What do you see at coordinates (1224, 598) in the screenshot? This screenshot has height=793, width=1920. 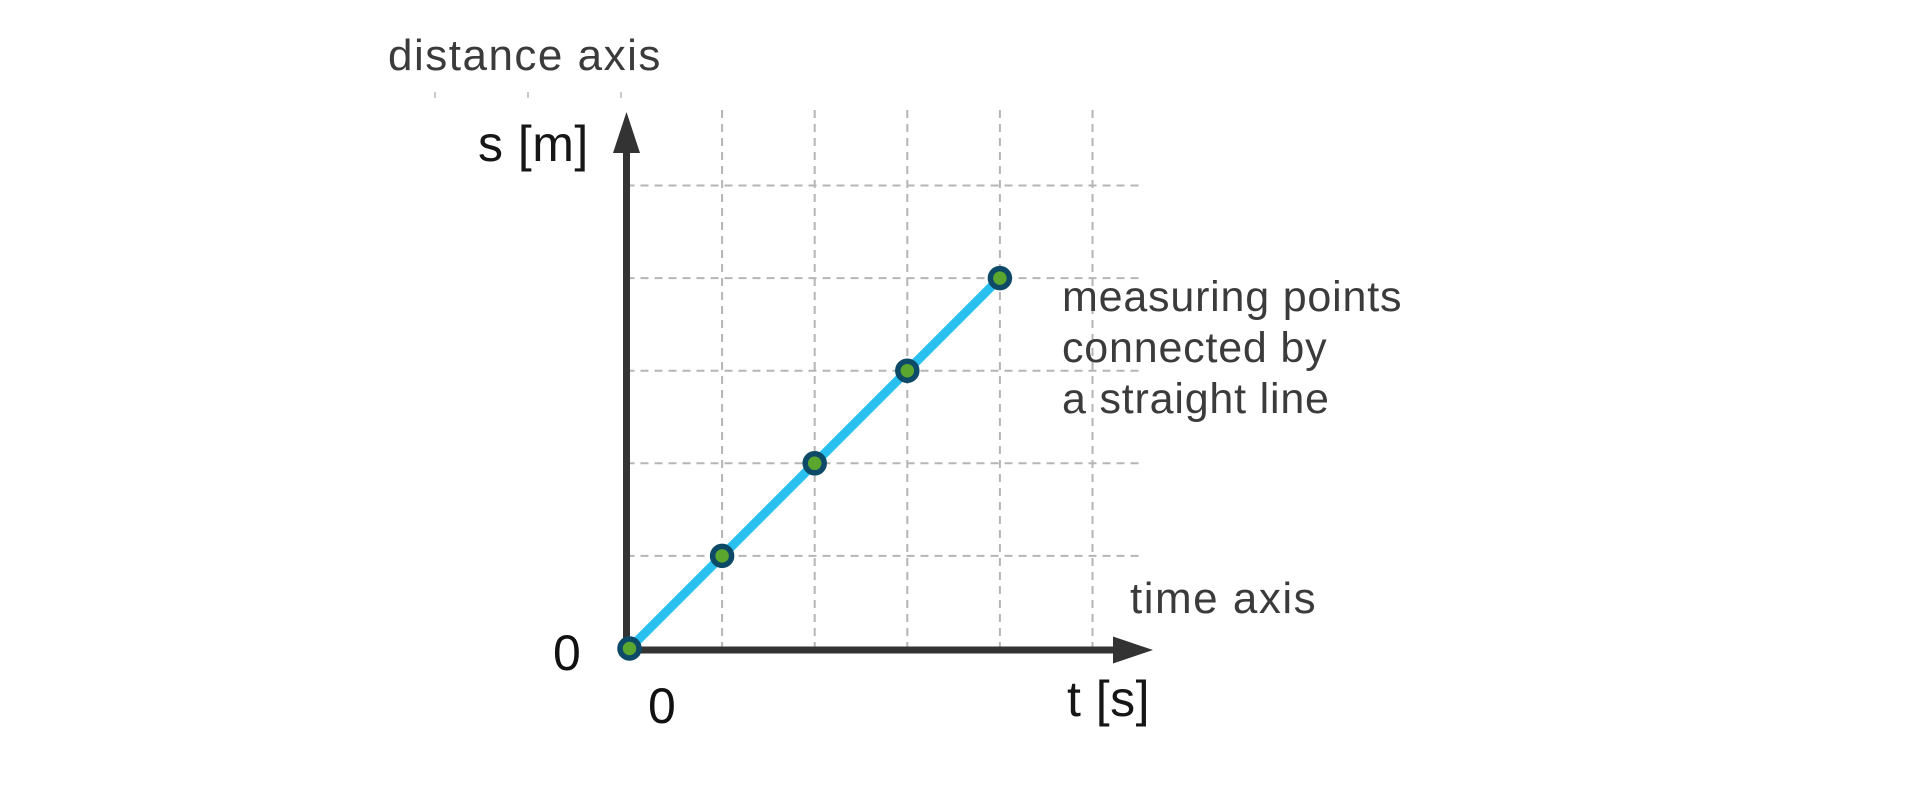 I see `x-axis-name-label: time axis` at bounding box center [1224, 598].